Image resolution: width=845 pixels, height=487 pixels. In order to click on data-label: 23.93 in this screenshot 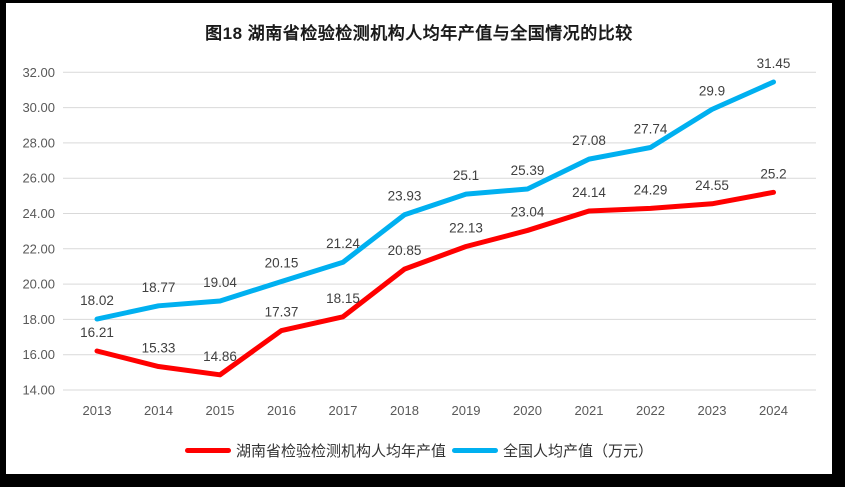, I will do `click(405, 196)`.